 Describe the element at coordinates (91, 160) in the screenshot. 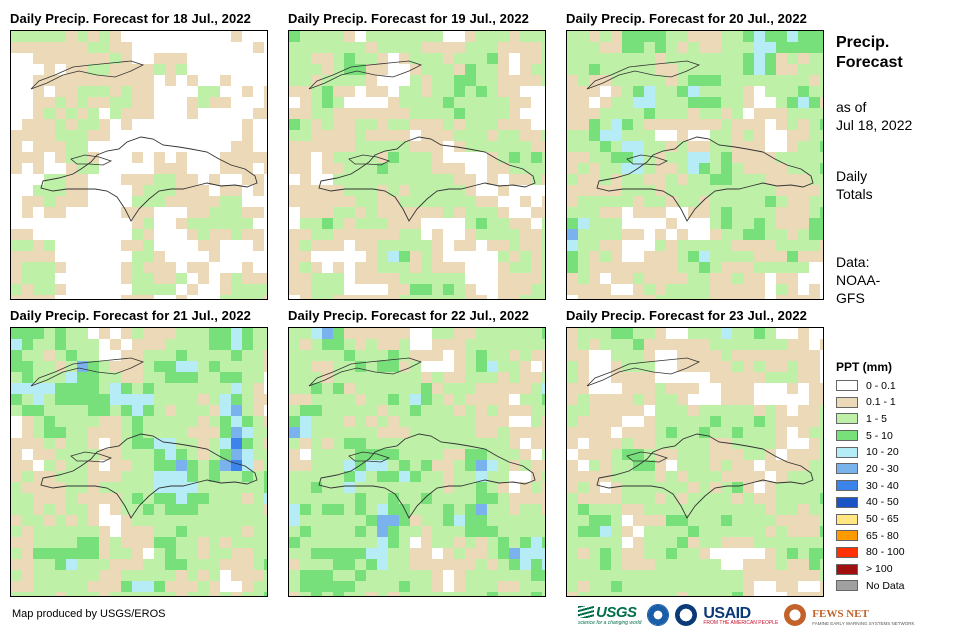

I see `gonave-outline` at that location.